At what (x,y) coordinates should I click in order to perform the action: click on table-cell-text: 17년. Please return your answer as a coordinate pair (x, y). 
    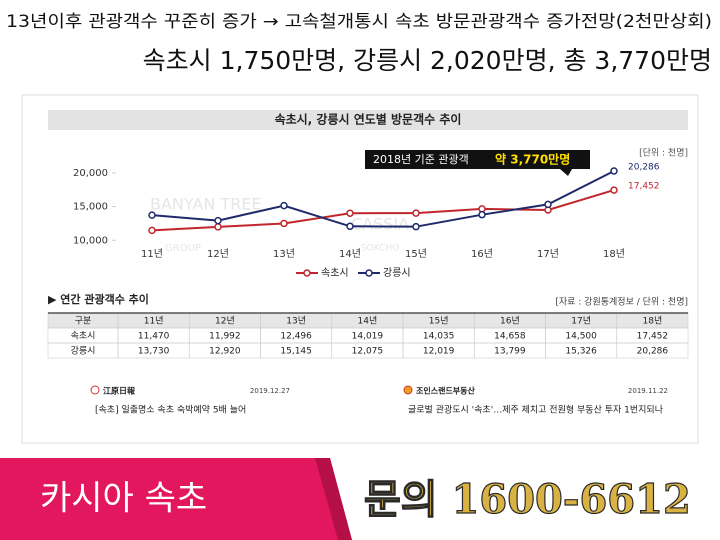
    Looking at the image, I should click on (581, 321).